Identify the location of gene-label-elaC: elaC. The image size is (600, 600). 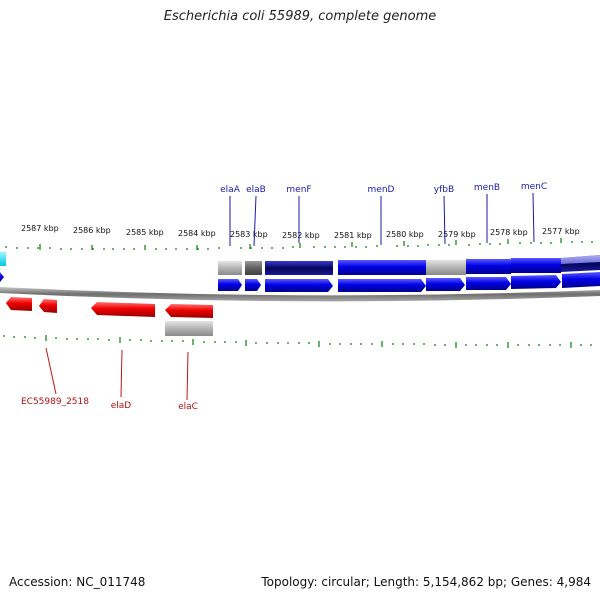
(188, 407).